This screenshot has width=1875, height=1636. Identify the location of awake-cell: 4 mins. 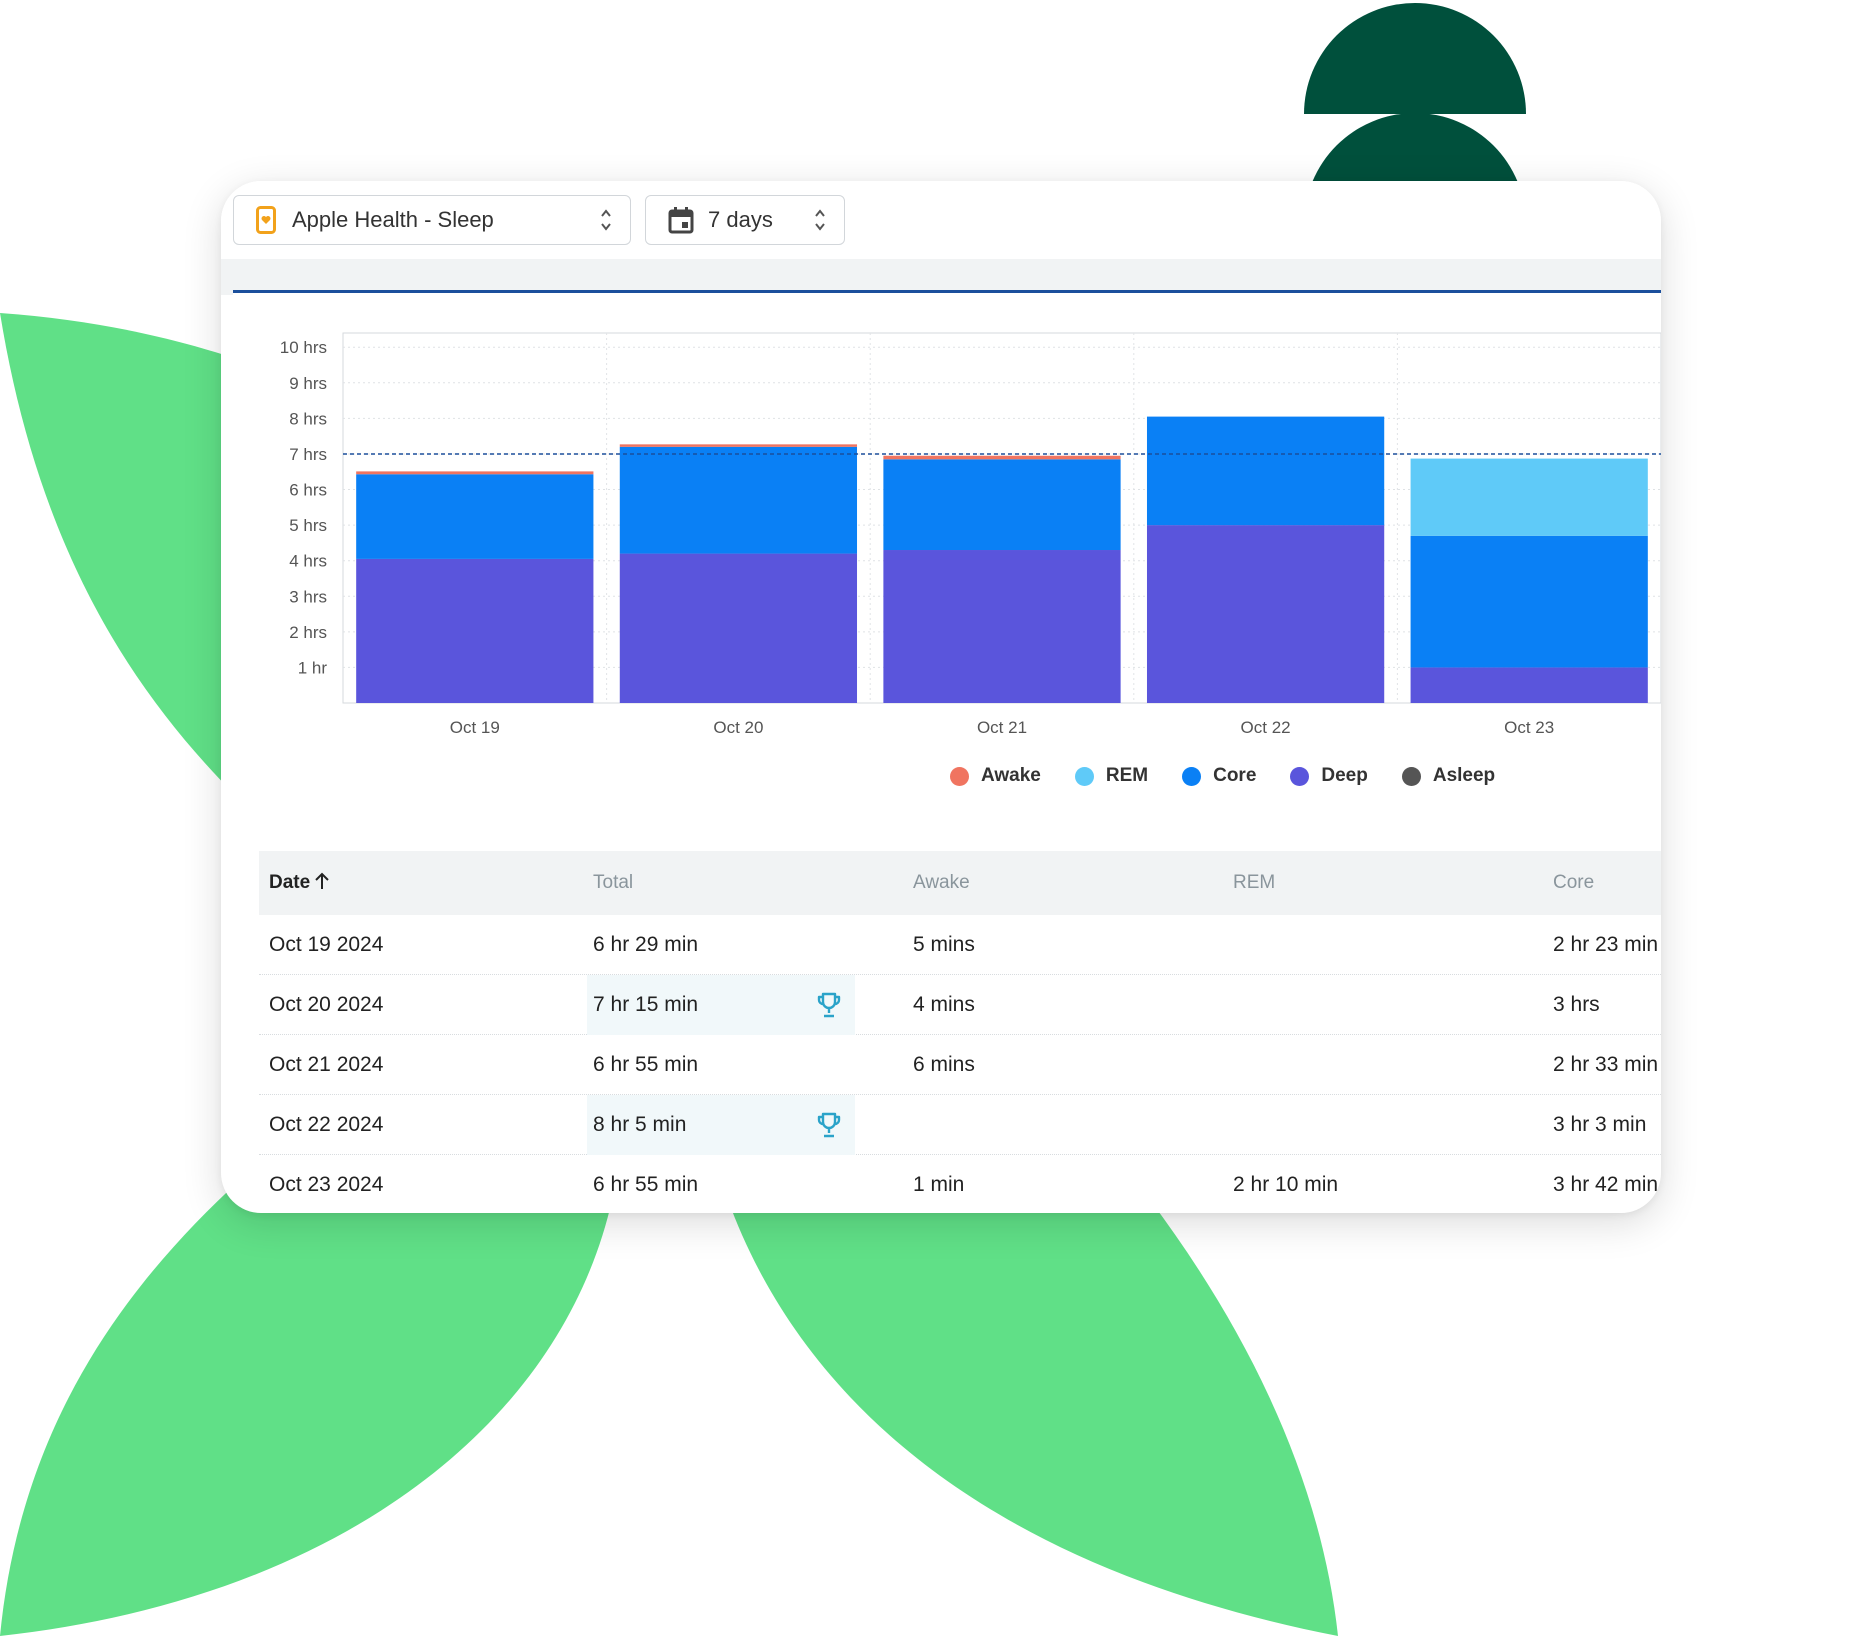
(944, 1005).